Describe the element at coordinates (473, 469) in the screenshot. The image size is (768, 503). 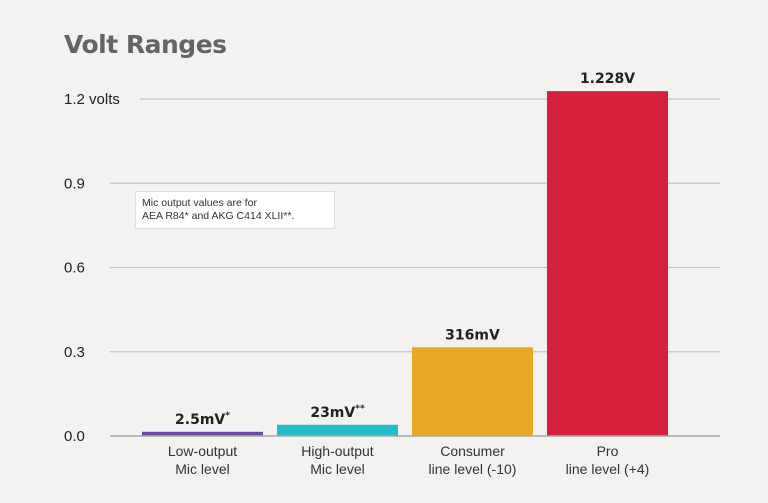
I see `x-category-label: line level (-10)` at that location.